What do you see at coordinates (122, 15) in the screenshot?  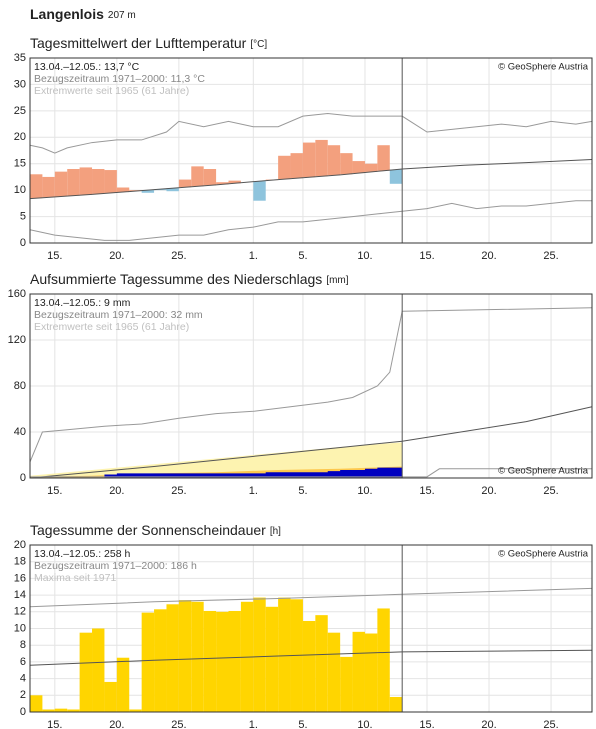 I see `elevation: 207 m` at bounding box center [122, 15].